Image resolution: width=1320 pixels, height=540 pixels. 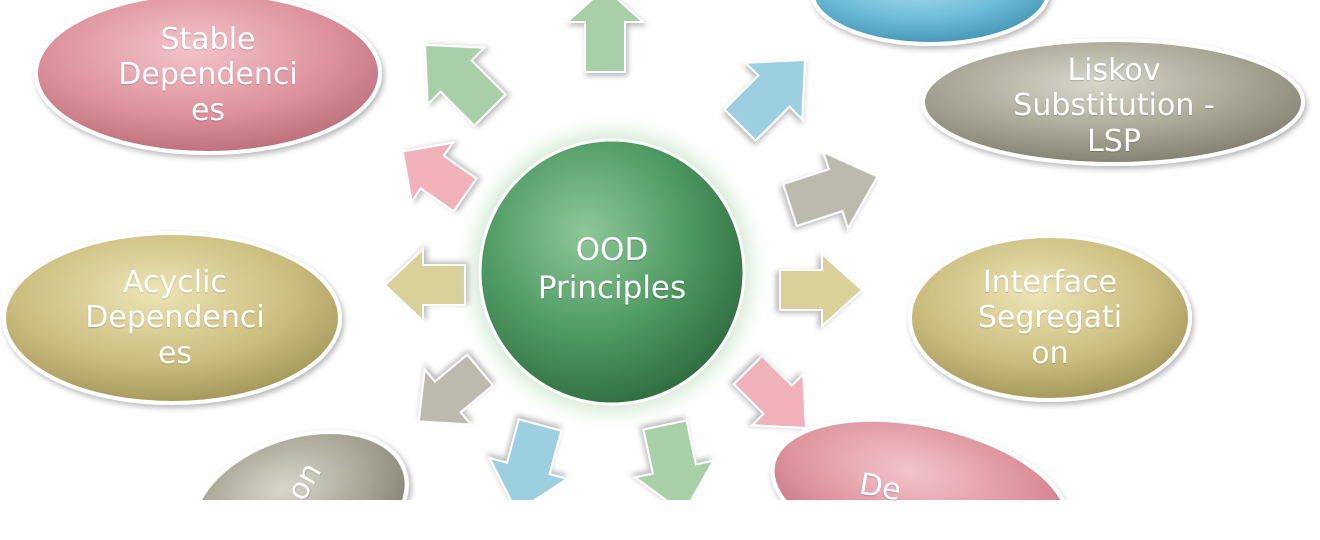 I want to click on arrow-down-icon, so click(x=674, y=459).